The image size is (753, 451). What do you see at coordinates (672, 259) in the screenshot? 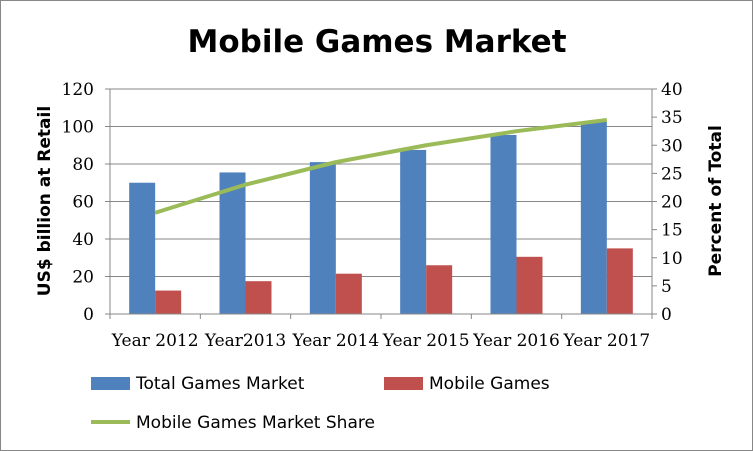
I see `right-tick-label: 10` at bounding box center [672, 259].